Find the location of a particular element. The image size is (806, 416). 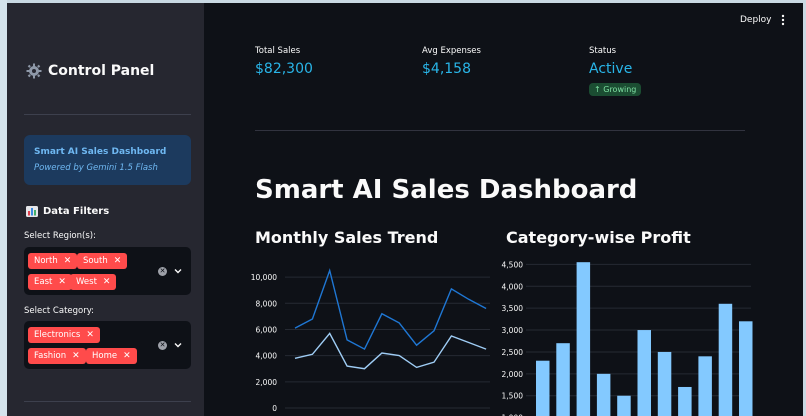

region-tag-label: South is located at coordinates (95, 261).